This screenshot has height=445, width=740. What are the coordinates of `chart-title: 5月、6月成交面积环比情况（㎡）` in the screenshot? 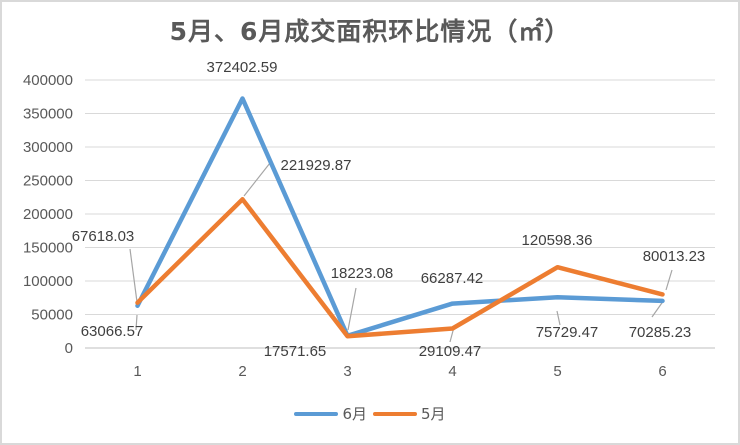 It's located at (370, 31).